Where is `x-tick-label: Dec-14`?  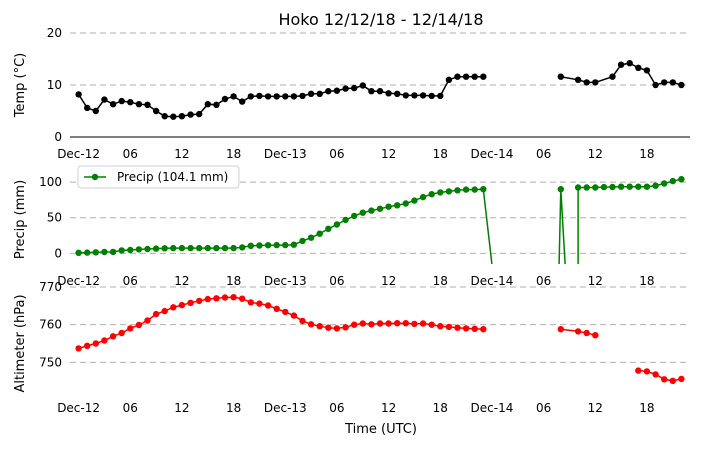 x-tick-label: Dec-14 is located at coordinates (492, 408).